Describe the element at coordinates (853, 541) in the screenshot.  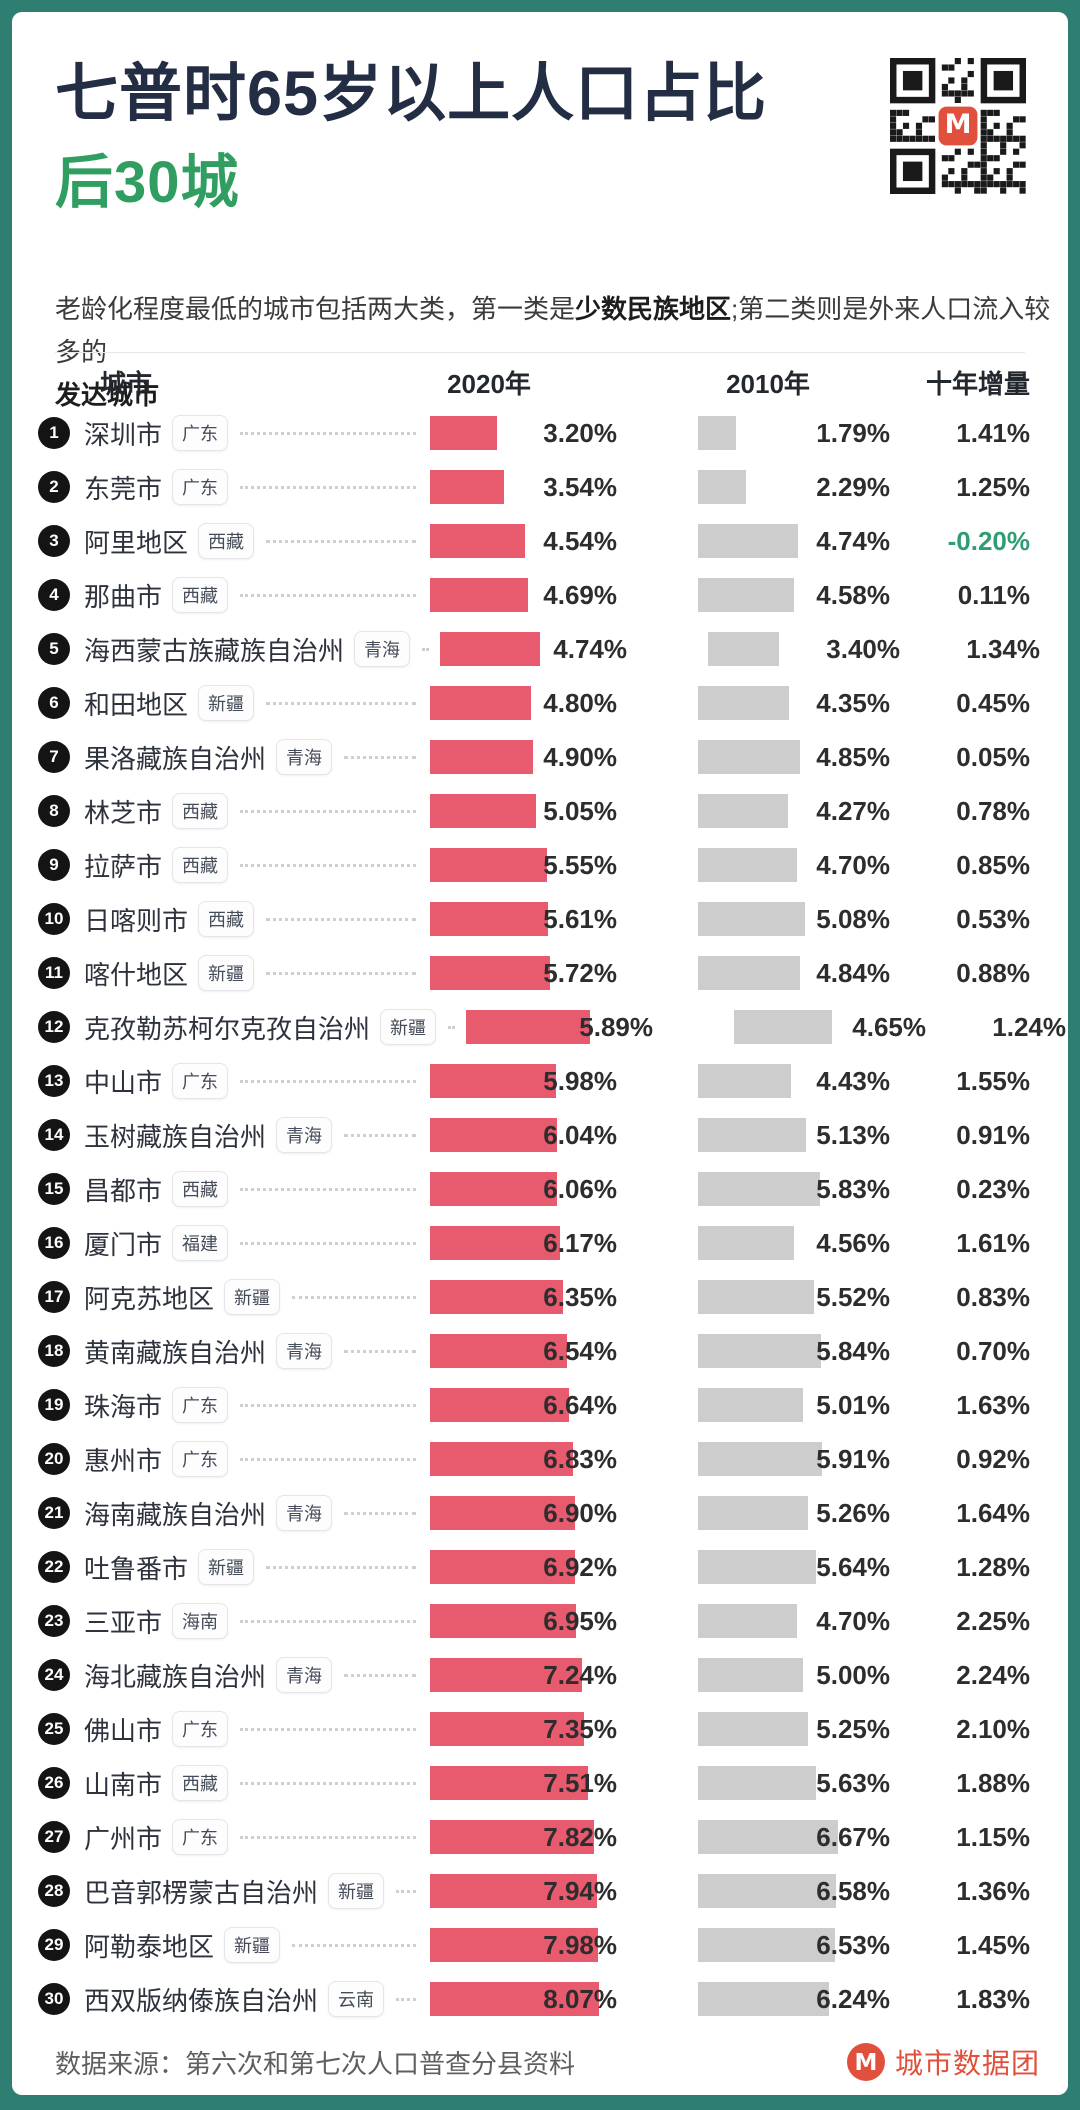
I see `value-2010: 4.74%` at that location.